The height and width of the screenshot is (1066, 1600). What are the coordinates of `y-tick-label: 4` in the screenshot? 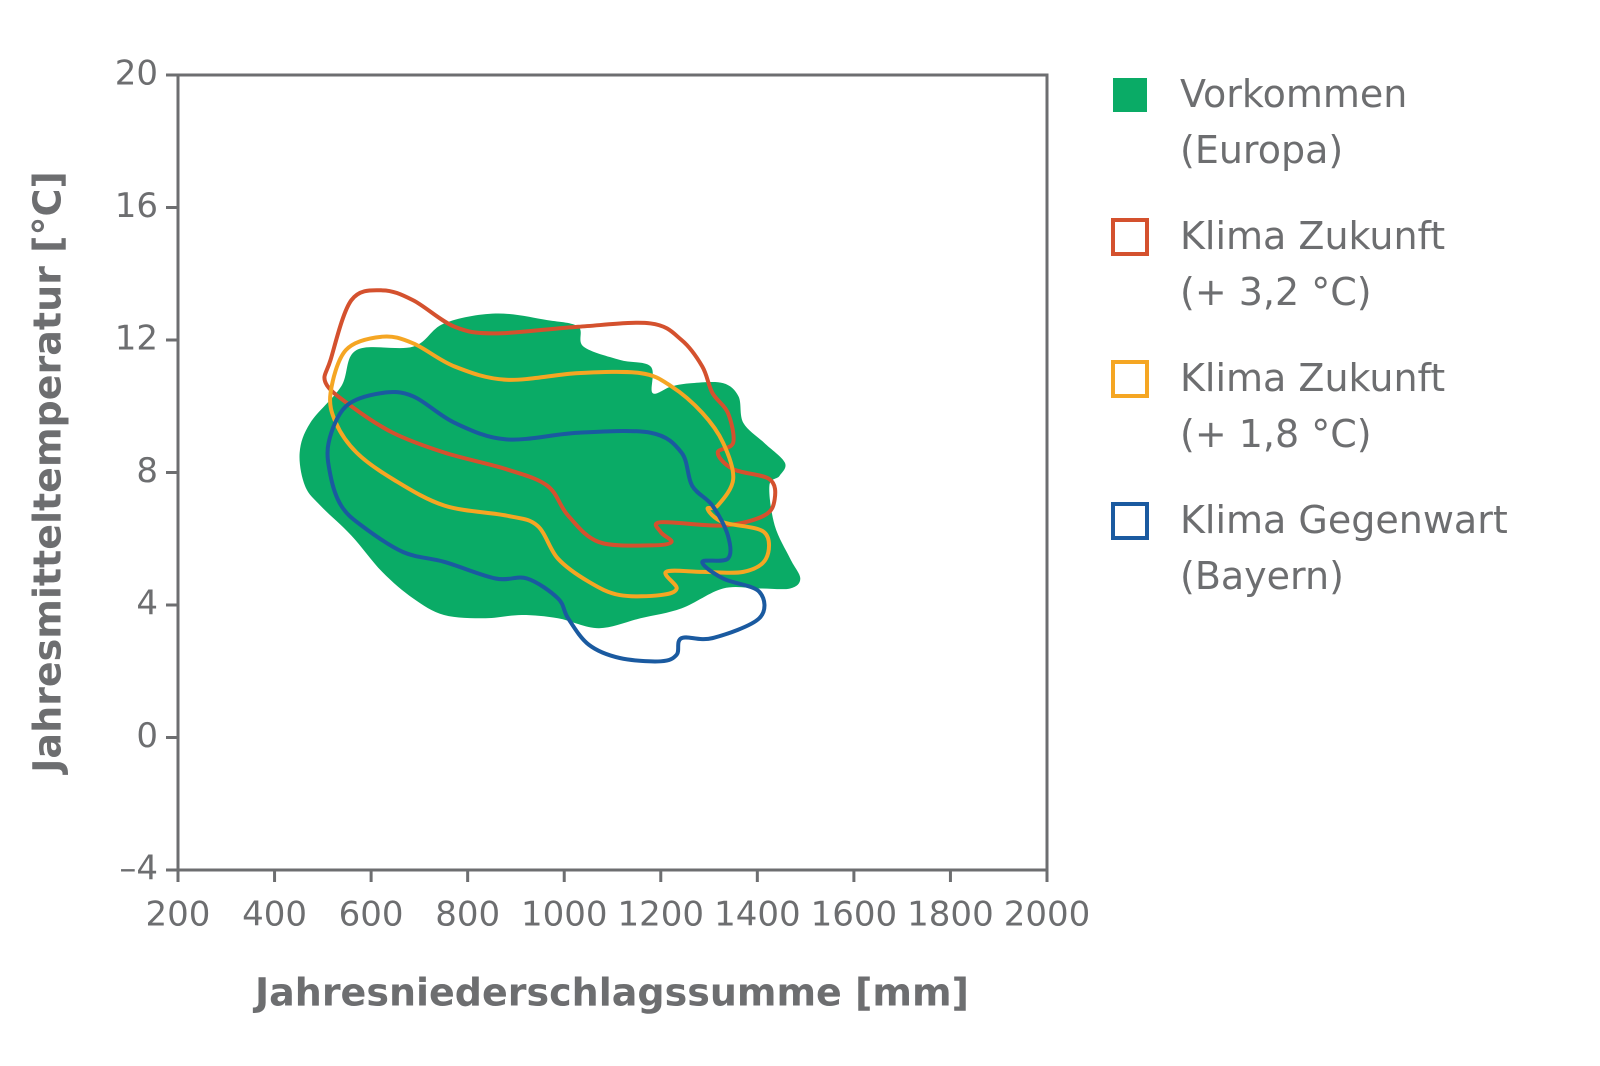 It's located at (147, 604).